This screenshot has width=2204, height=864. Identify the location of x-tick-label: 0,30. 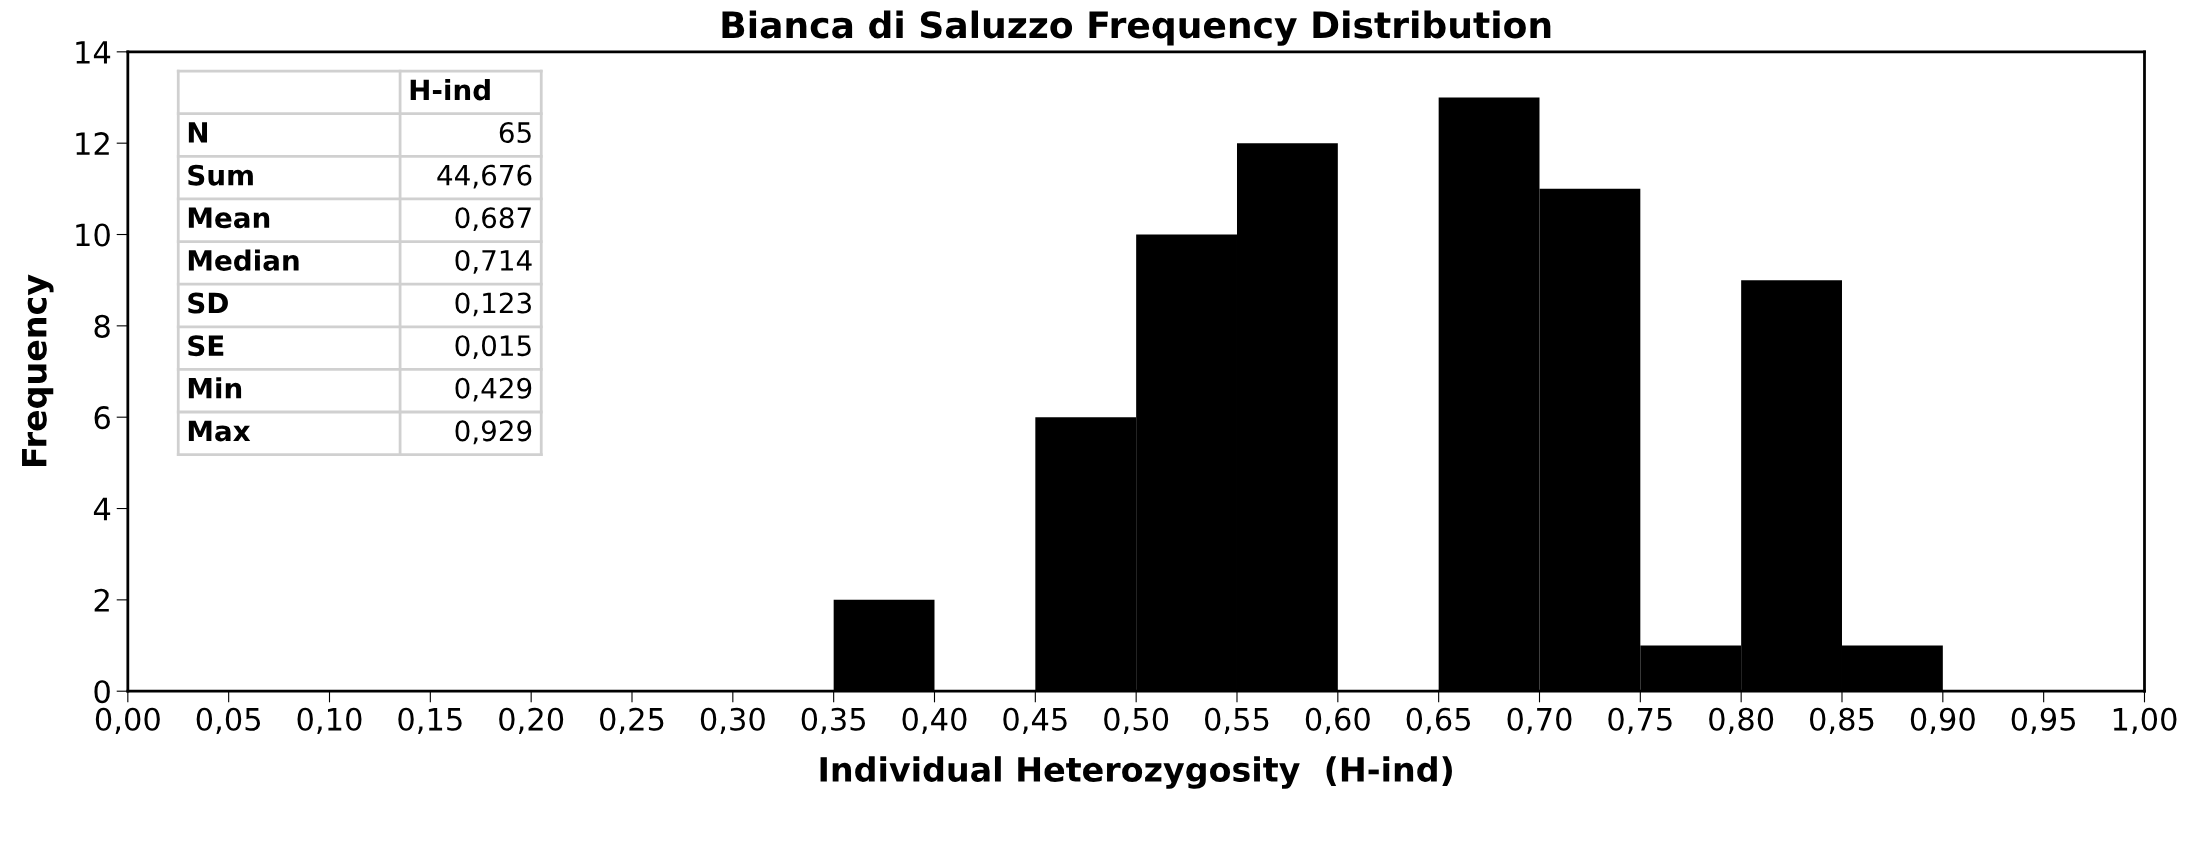
(732, 720).